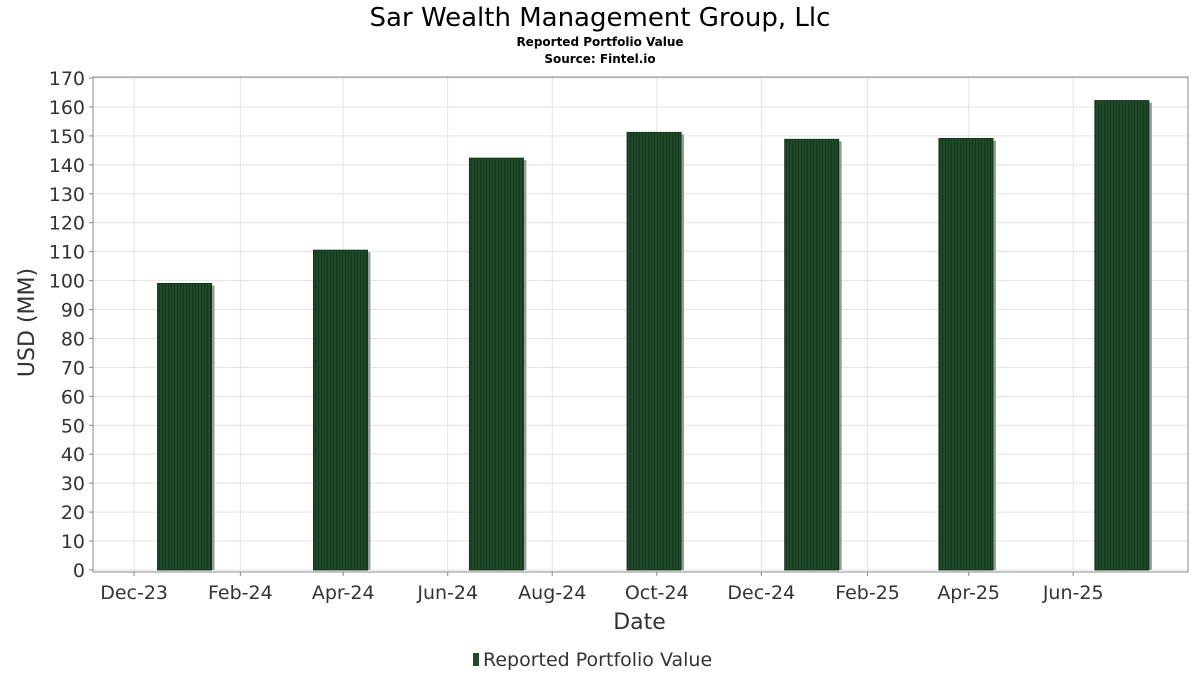 The height and width of the screenshot is (675, 1200). Describe the element at coordinates (73, 484) in the screenshot. I see `y-tick-label: 30` at that location.